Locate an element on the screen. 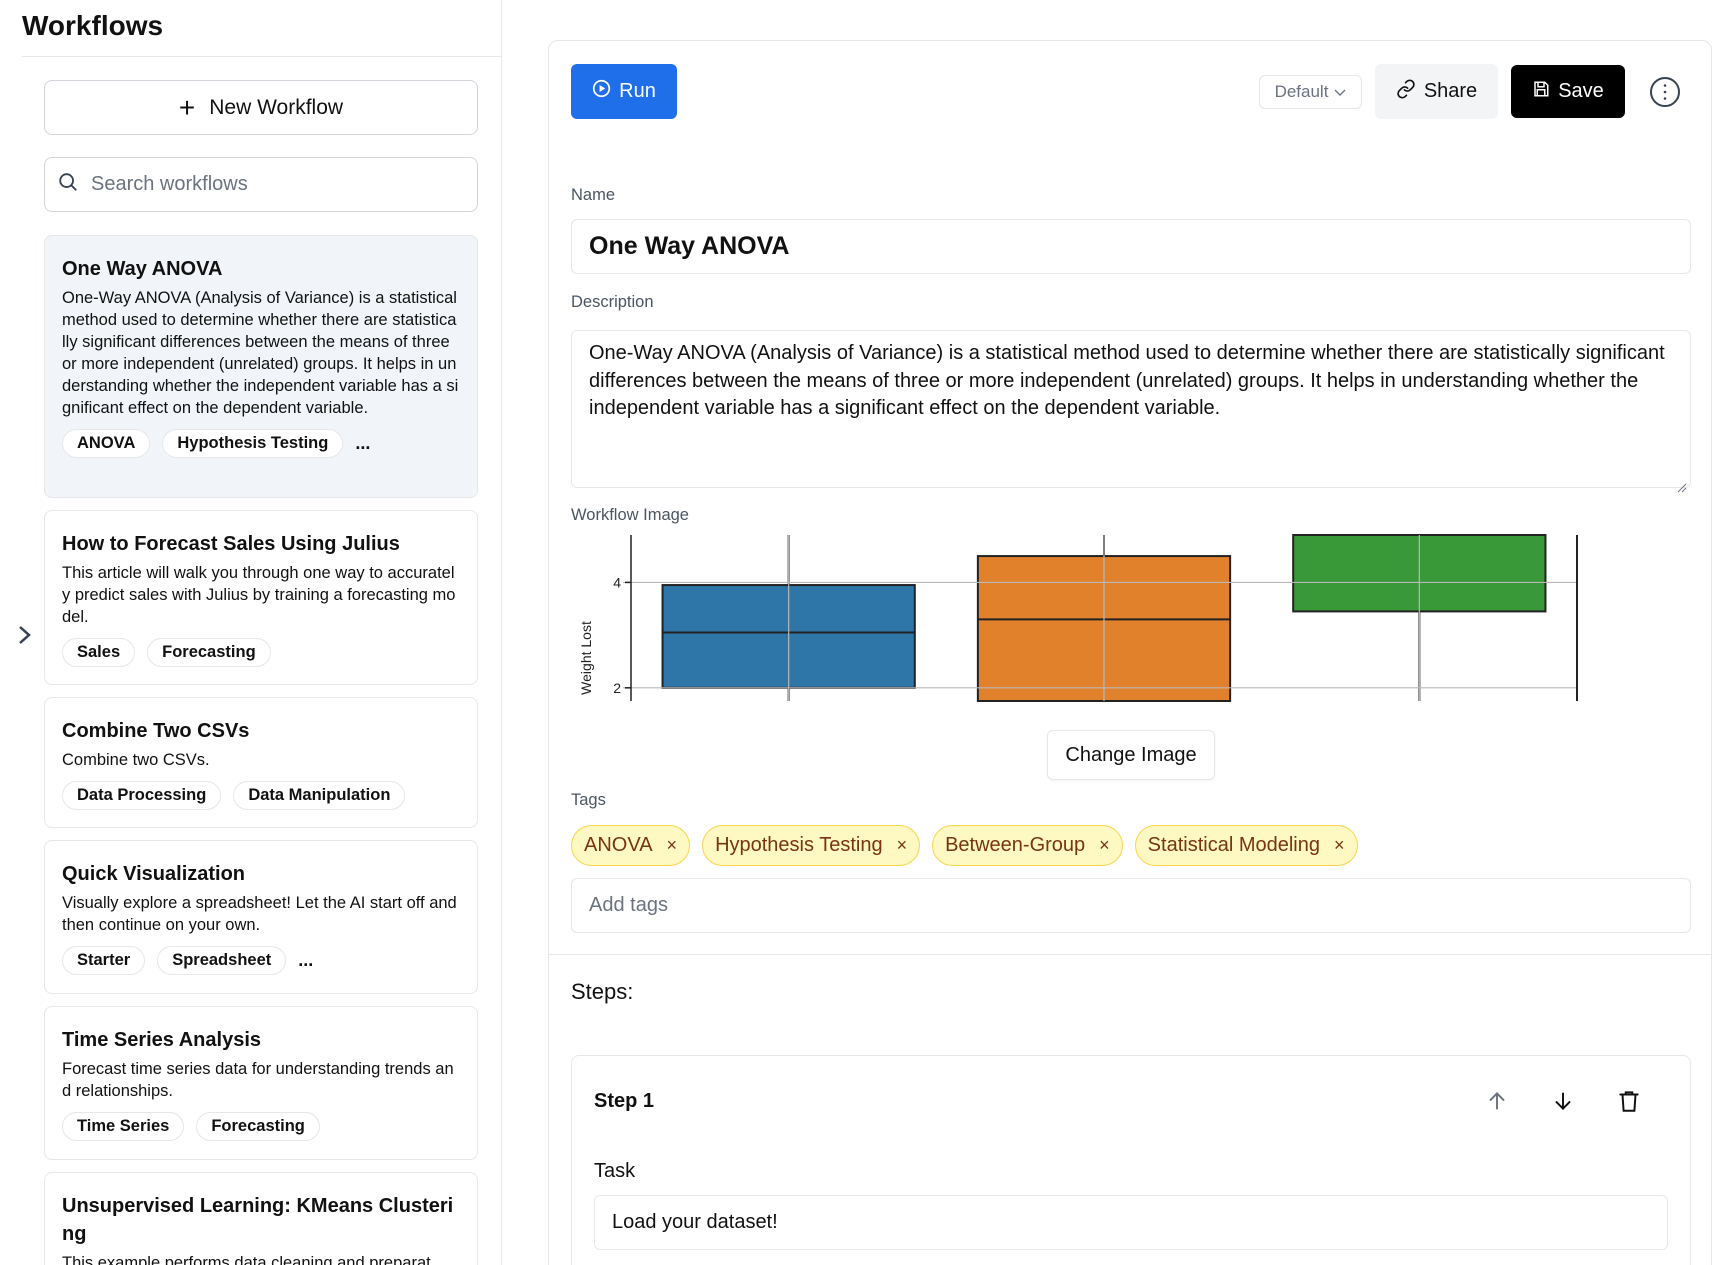  workflow-tag: Starter is located at coordinates (104, 960).